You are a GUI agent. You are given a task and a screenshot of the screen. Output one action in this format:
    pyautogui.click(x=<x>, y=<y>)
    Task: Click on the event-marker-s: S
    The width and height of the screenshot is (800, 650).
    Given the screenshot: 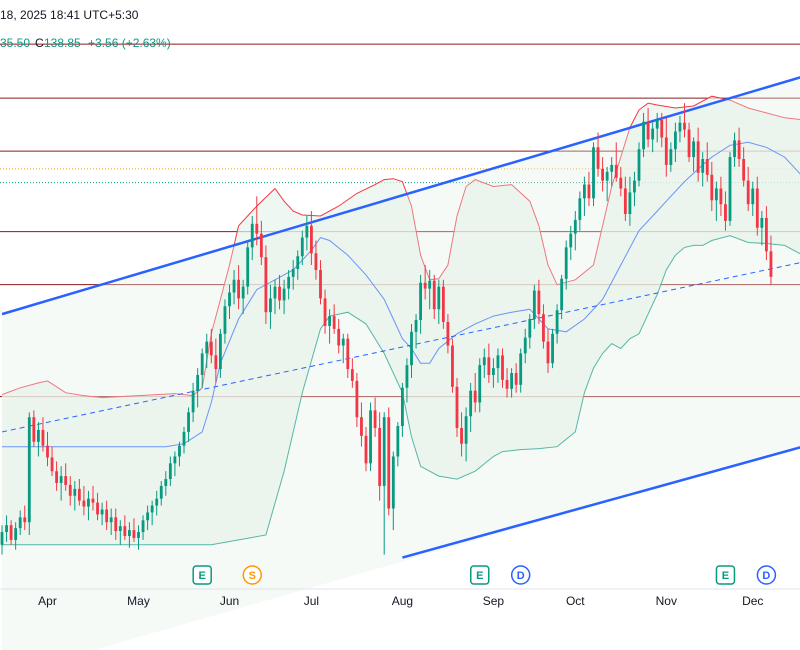 What is the action you would take?
    pyautogui.click(x=252, y=575)
    